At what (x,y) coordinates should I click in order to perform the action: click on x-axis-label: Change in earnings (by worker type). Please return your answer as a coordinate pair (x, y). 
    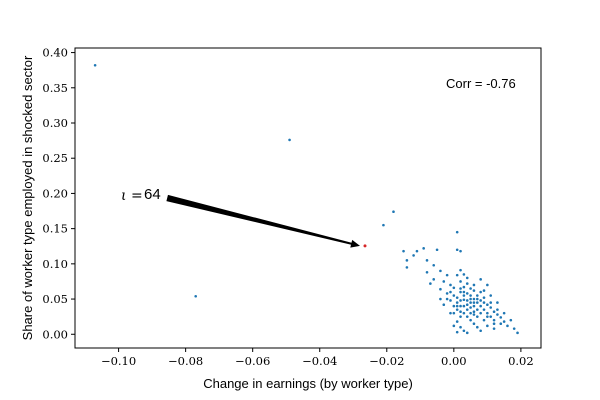
    Looking at the image, I should click on (308, 383).